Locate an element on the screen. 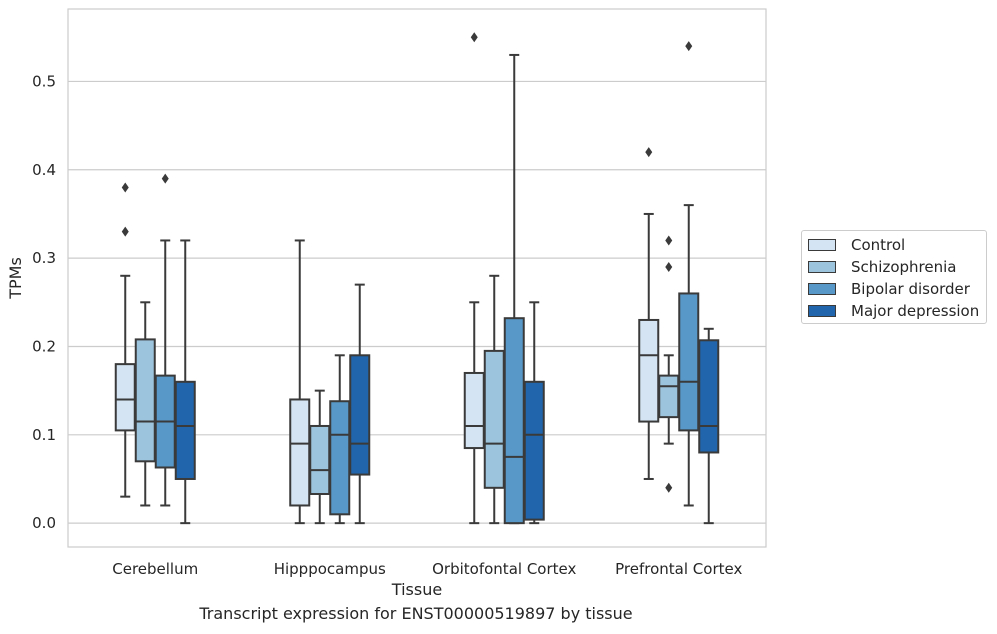  legend-label-major-depression: Major depression is located at coordinates (915, 311).